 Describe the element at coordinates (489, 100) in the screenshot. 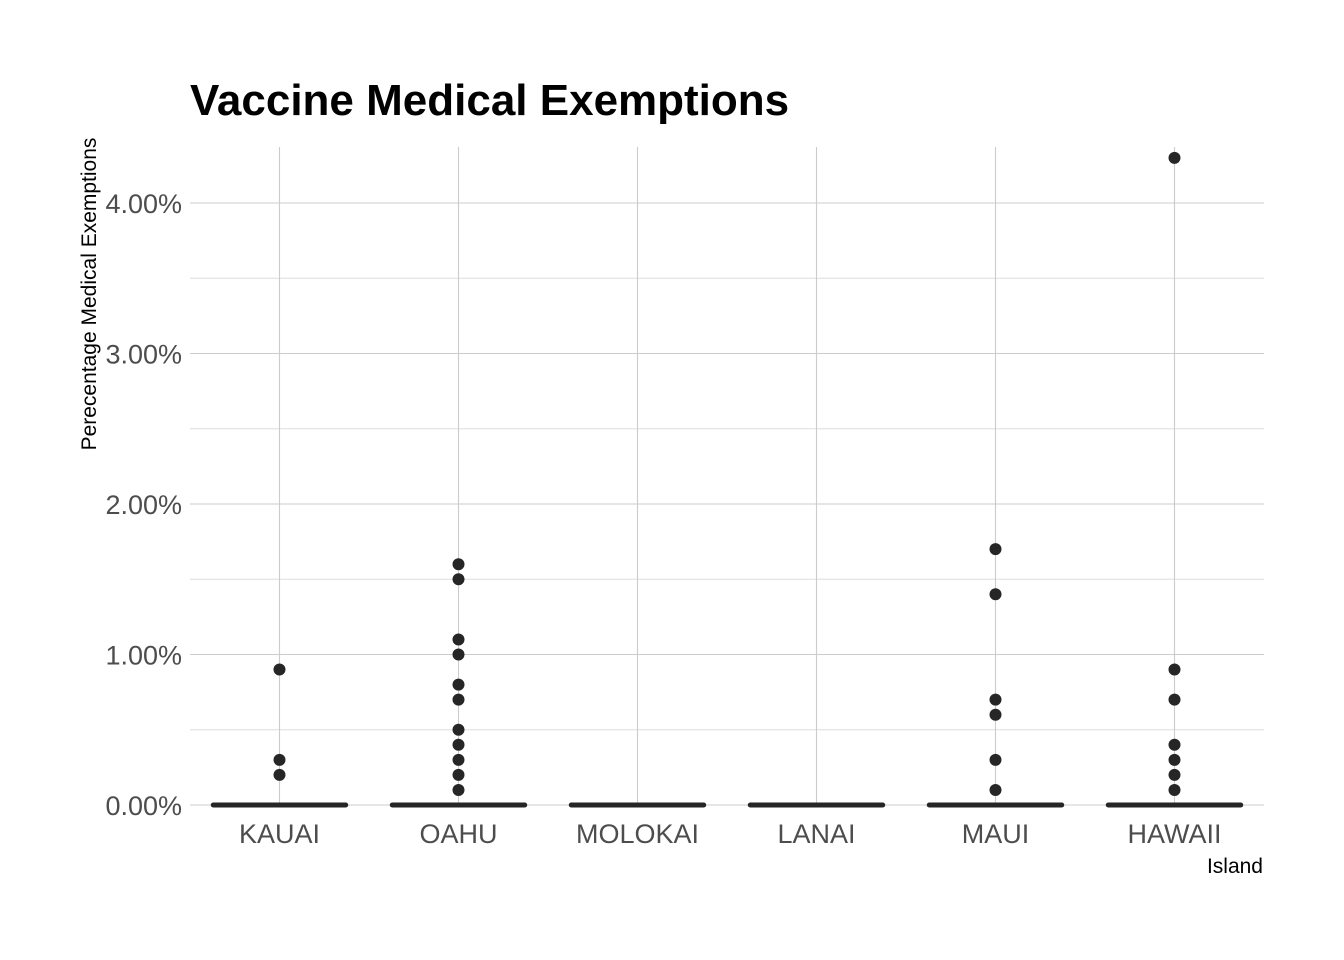

I see `chart-title: Vaccine Medical Exemptions` at that location.